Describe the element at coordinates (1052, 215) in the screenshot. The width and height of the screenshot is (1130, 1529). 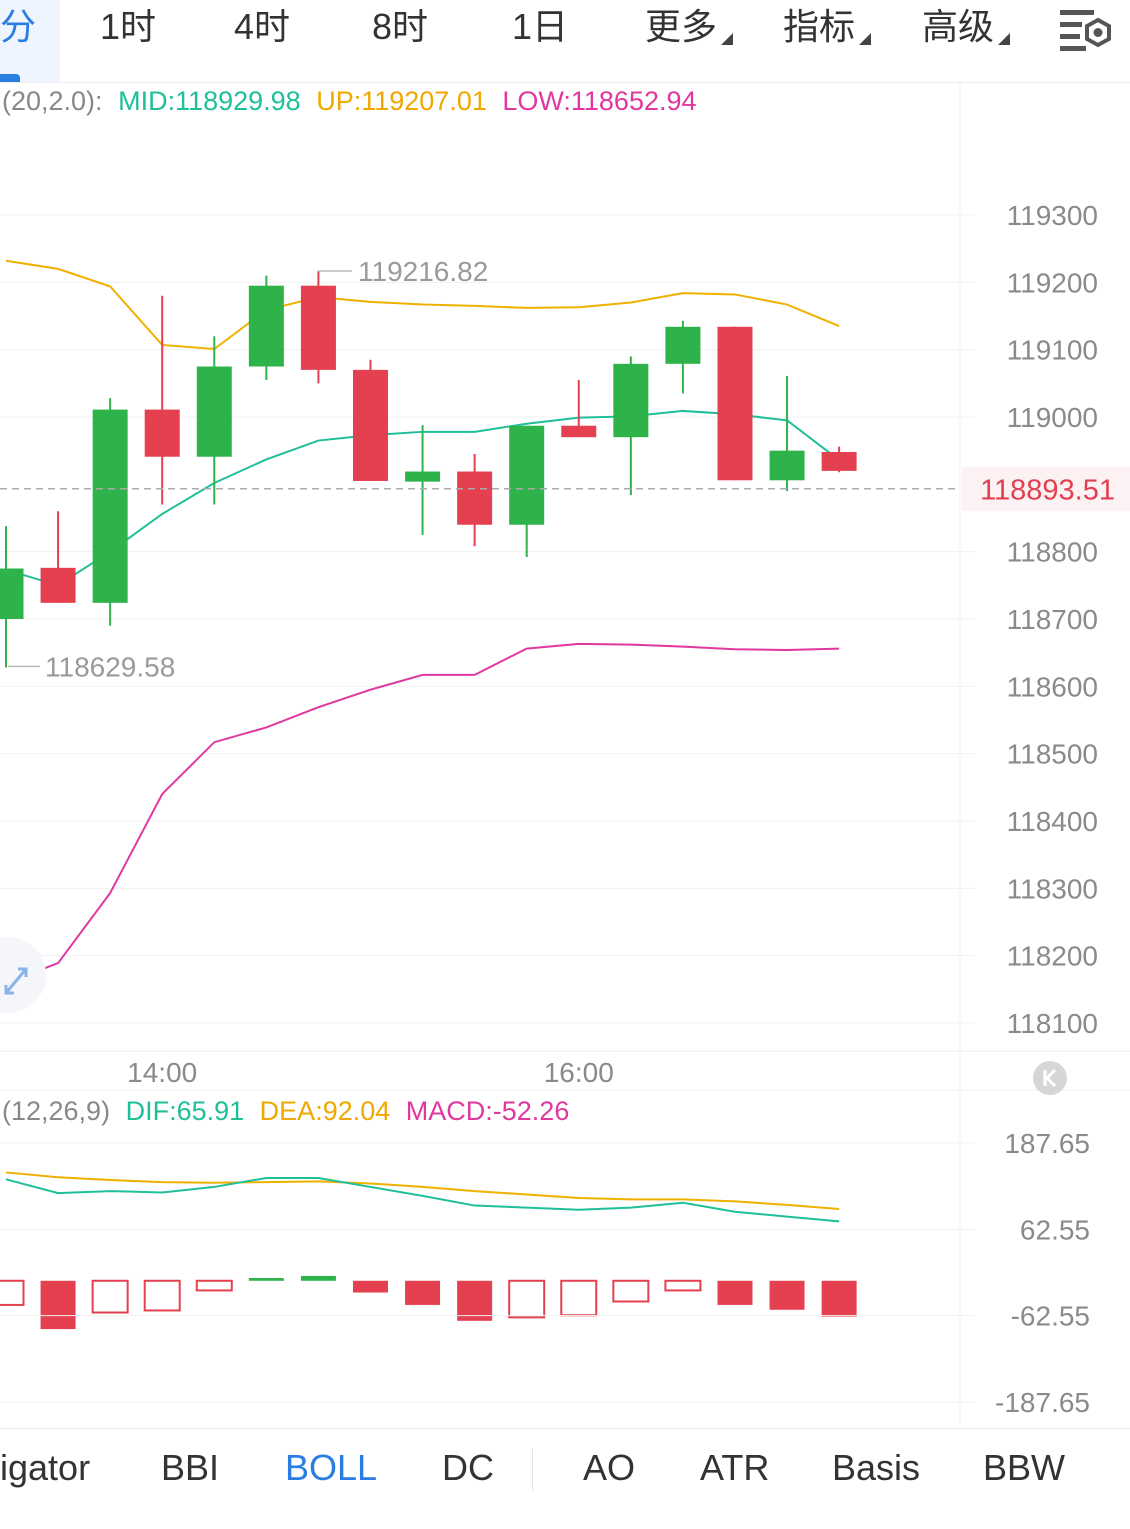
I see `price-tick-label: 119300` at that location.